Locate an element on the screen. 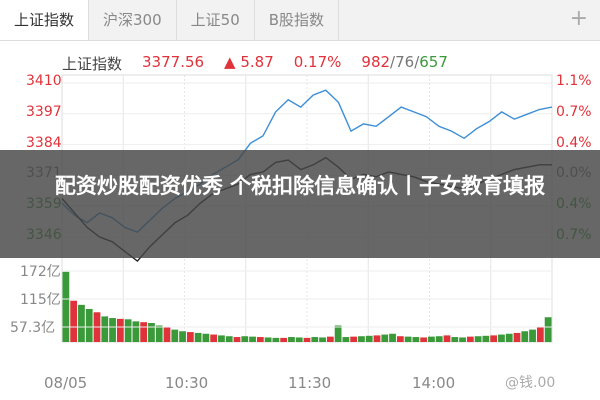 The height and width of the screenshot is (400, 600). y-tick-right: 0.4% is located at coordinates (574, 142).